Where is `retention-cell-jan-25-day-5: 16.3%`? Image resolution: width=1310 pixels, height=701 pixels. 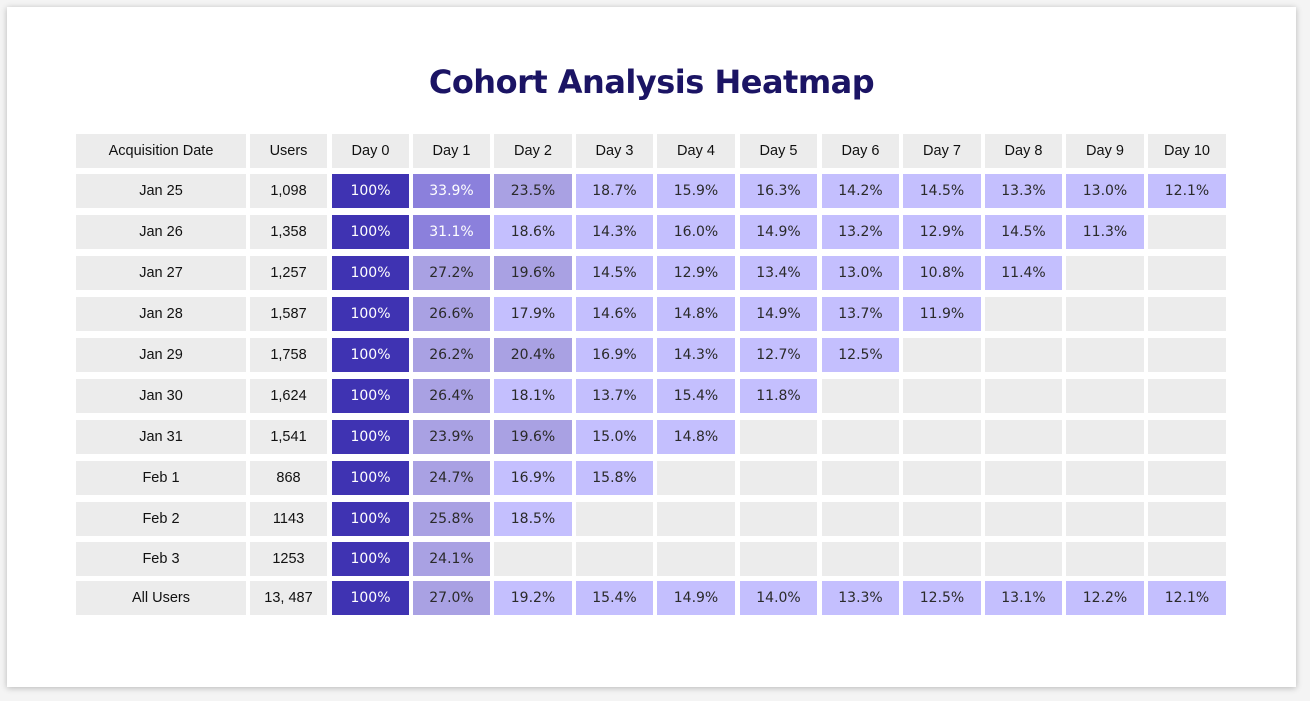
retention-cell-jan-25-day-5: 16.3% is located at coordinates (778, 191).